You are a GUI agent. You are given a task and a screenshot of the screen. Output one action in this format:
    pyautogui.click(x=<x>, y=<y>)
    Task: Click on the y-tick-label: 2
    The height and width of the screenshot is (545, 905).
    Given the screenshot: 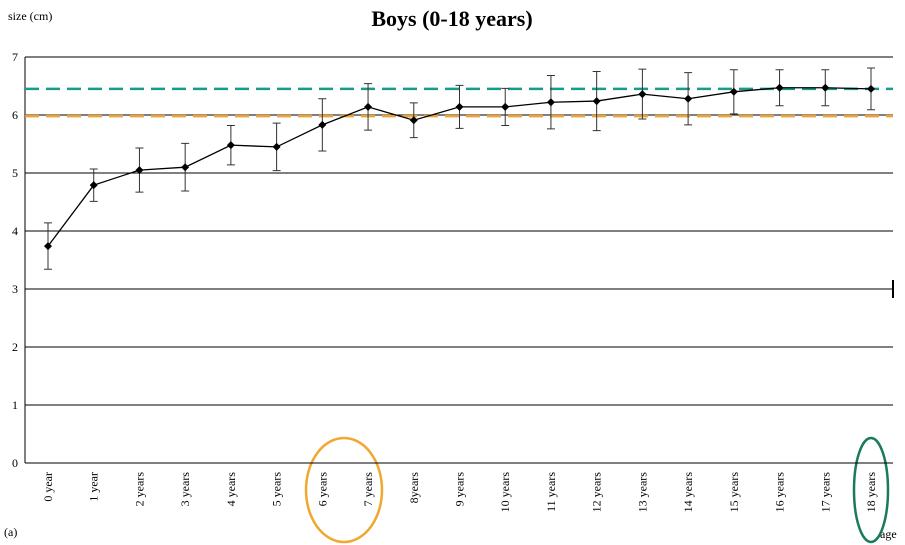 What is the action you would take?
    pyautogui.click(x=15, y=347)
    